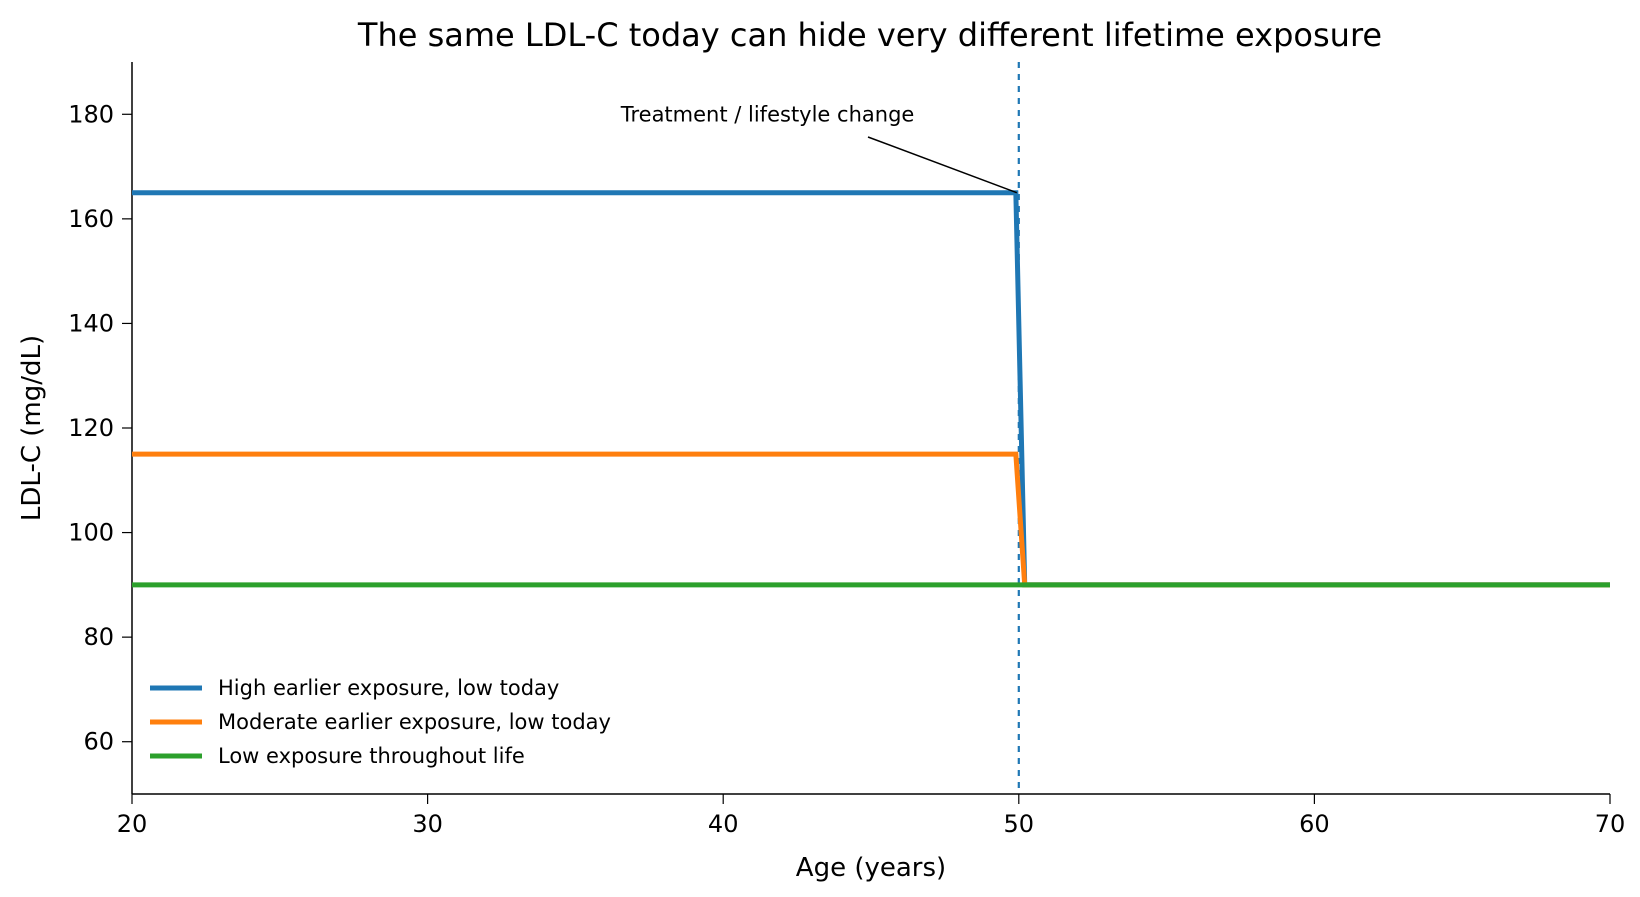 The image size is (1640, 897). I want to click on x-tick-label: 30, so click(427, 824).